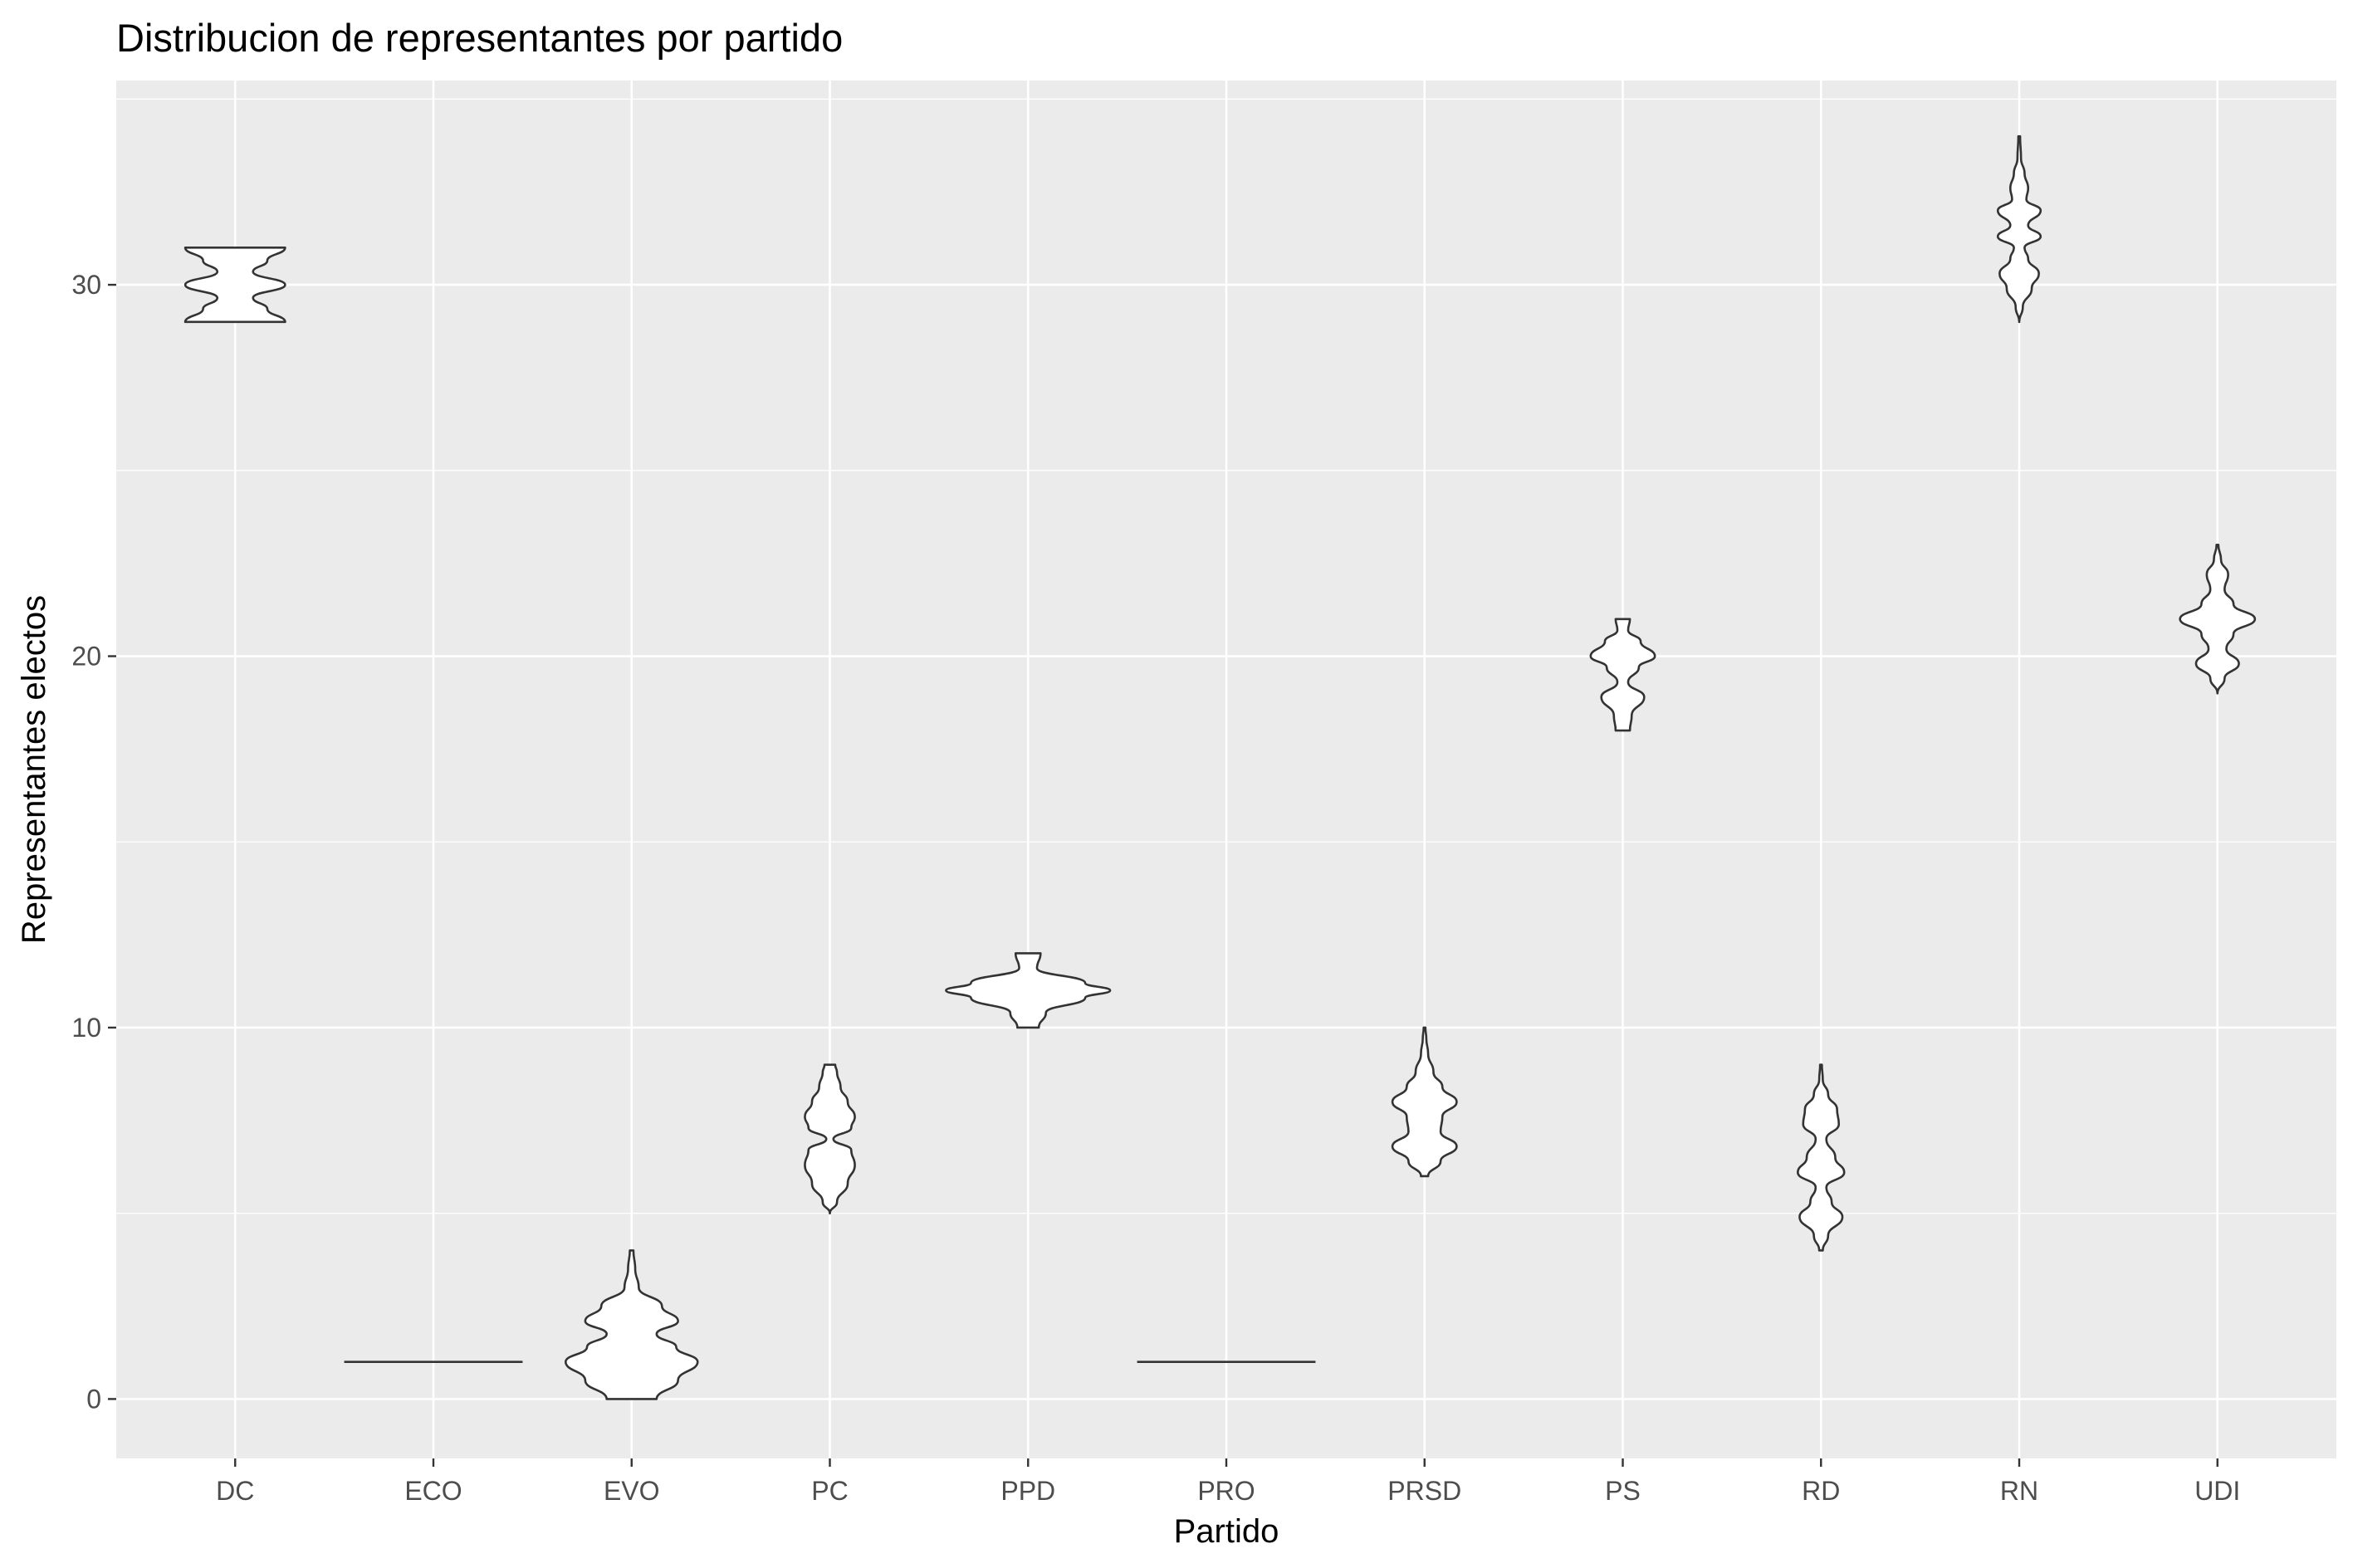  Describe the element at coordinates (86, 285) in the screenshot. I see `y-tick-label: 30` at that location.